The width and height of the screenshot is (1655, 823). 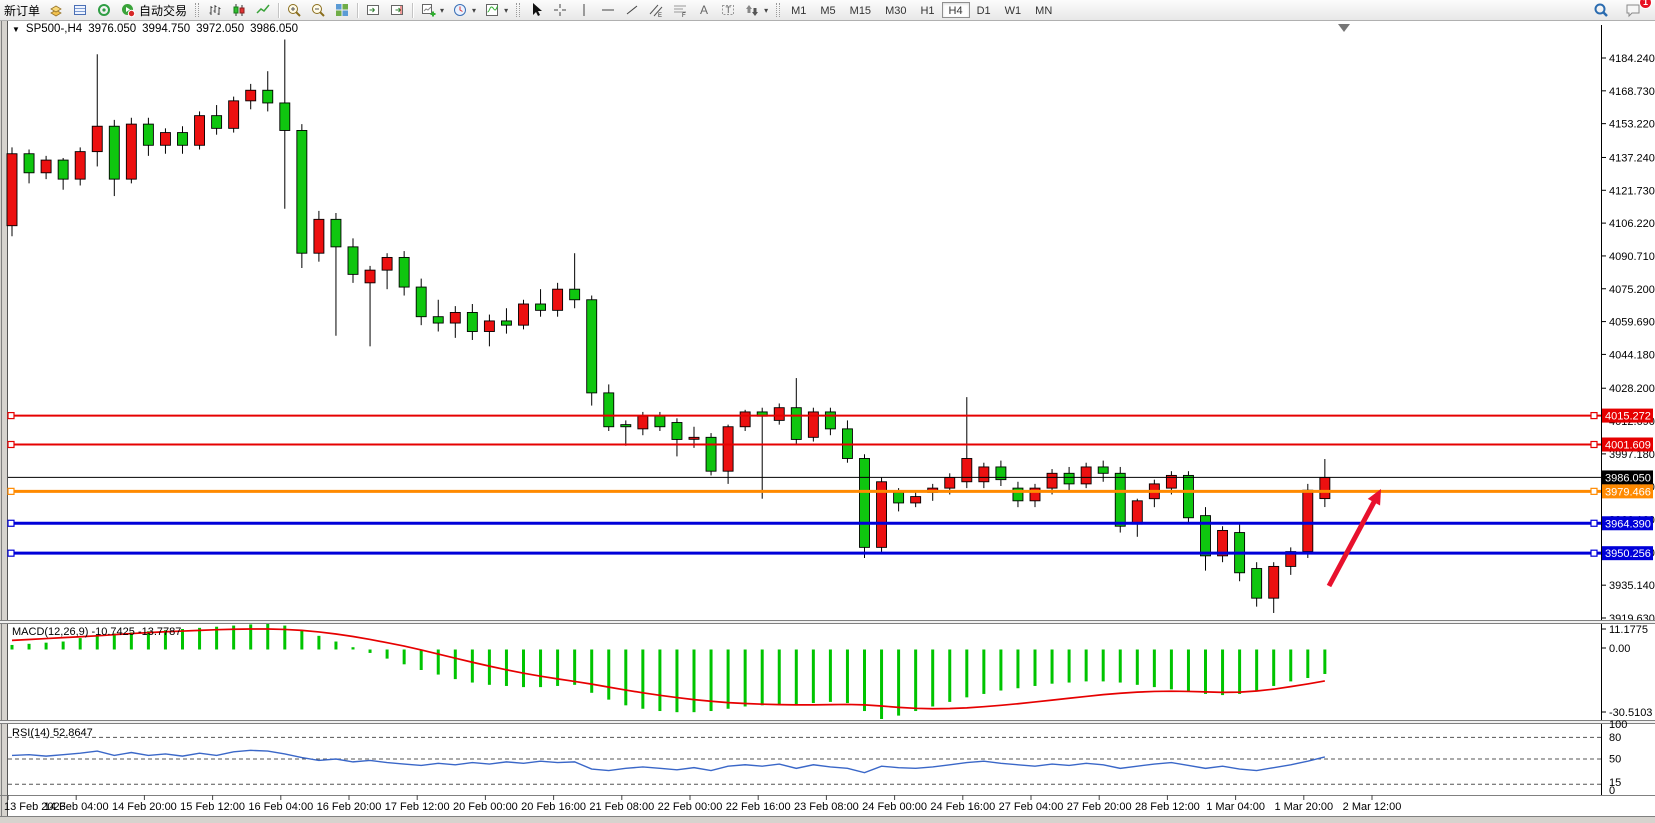 I want to click on svg-text: T, so click(x=729, y=10).